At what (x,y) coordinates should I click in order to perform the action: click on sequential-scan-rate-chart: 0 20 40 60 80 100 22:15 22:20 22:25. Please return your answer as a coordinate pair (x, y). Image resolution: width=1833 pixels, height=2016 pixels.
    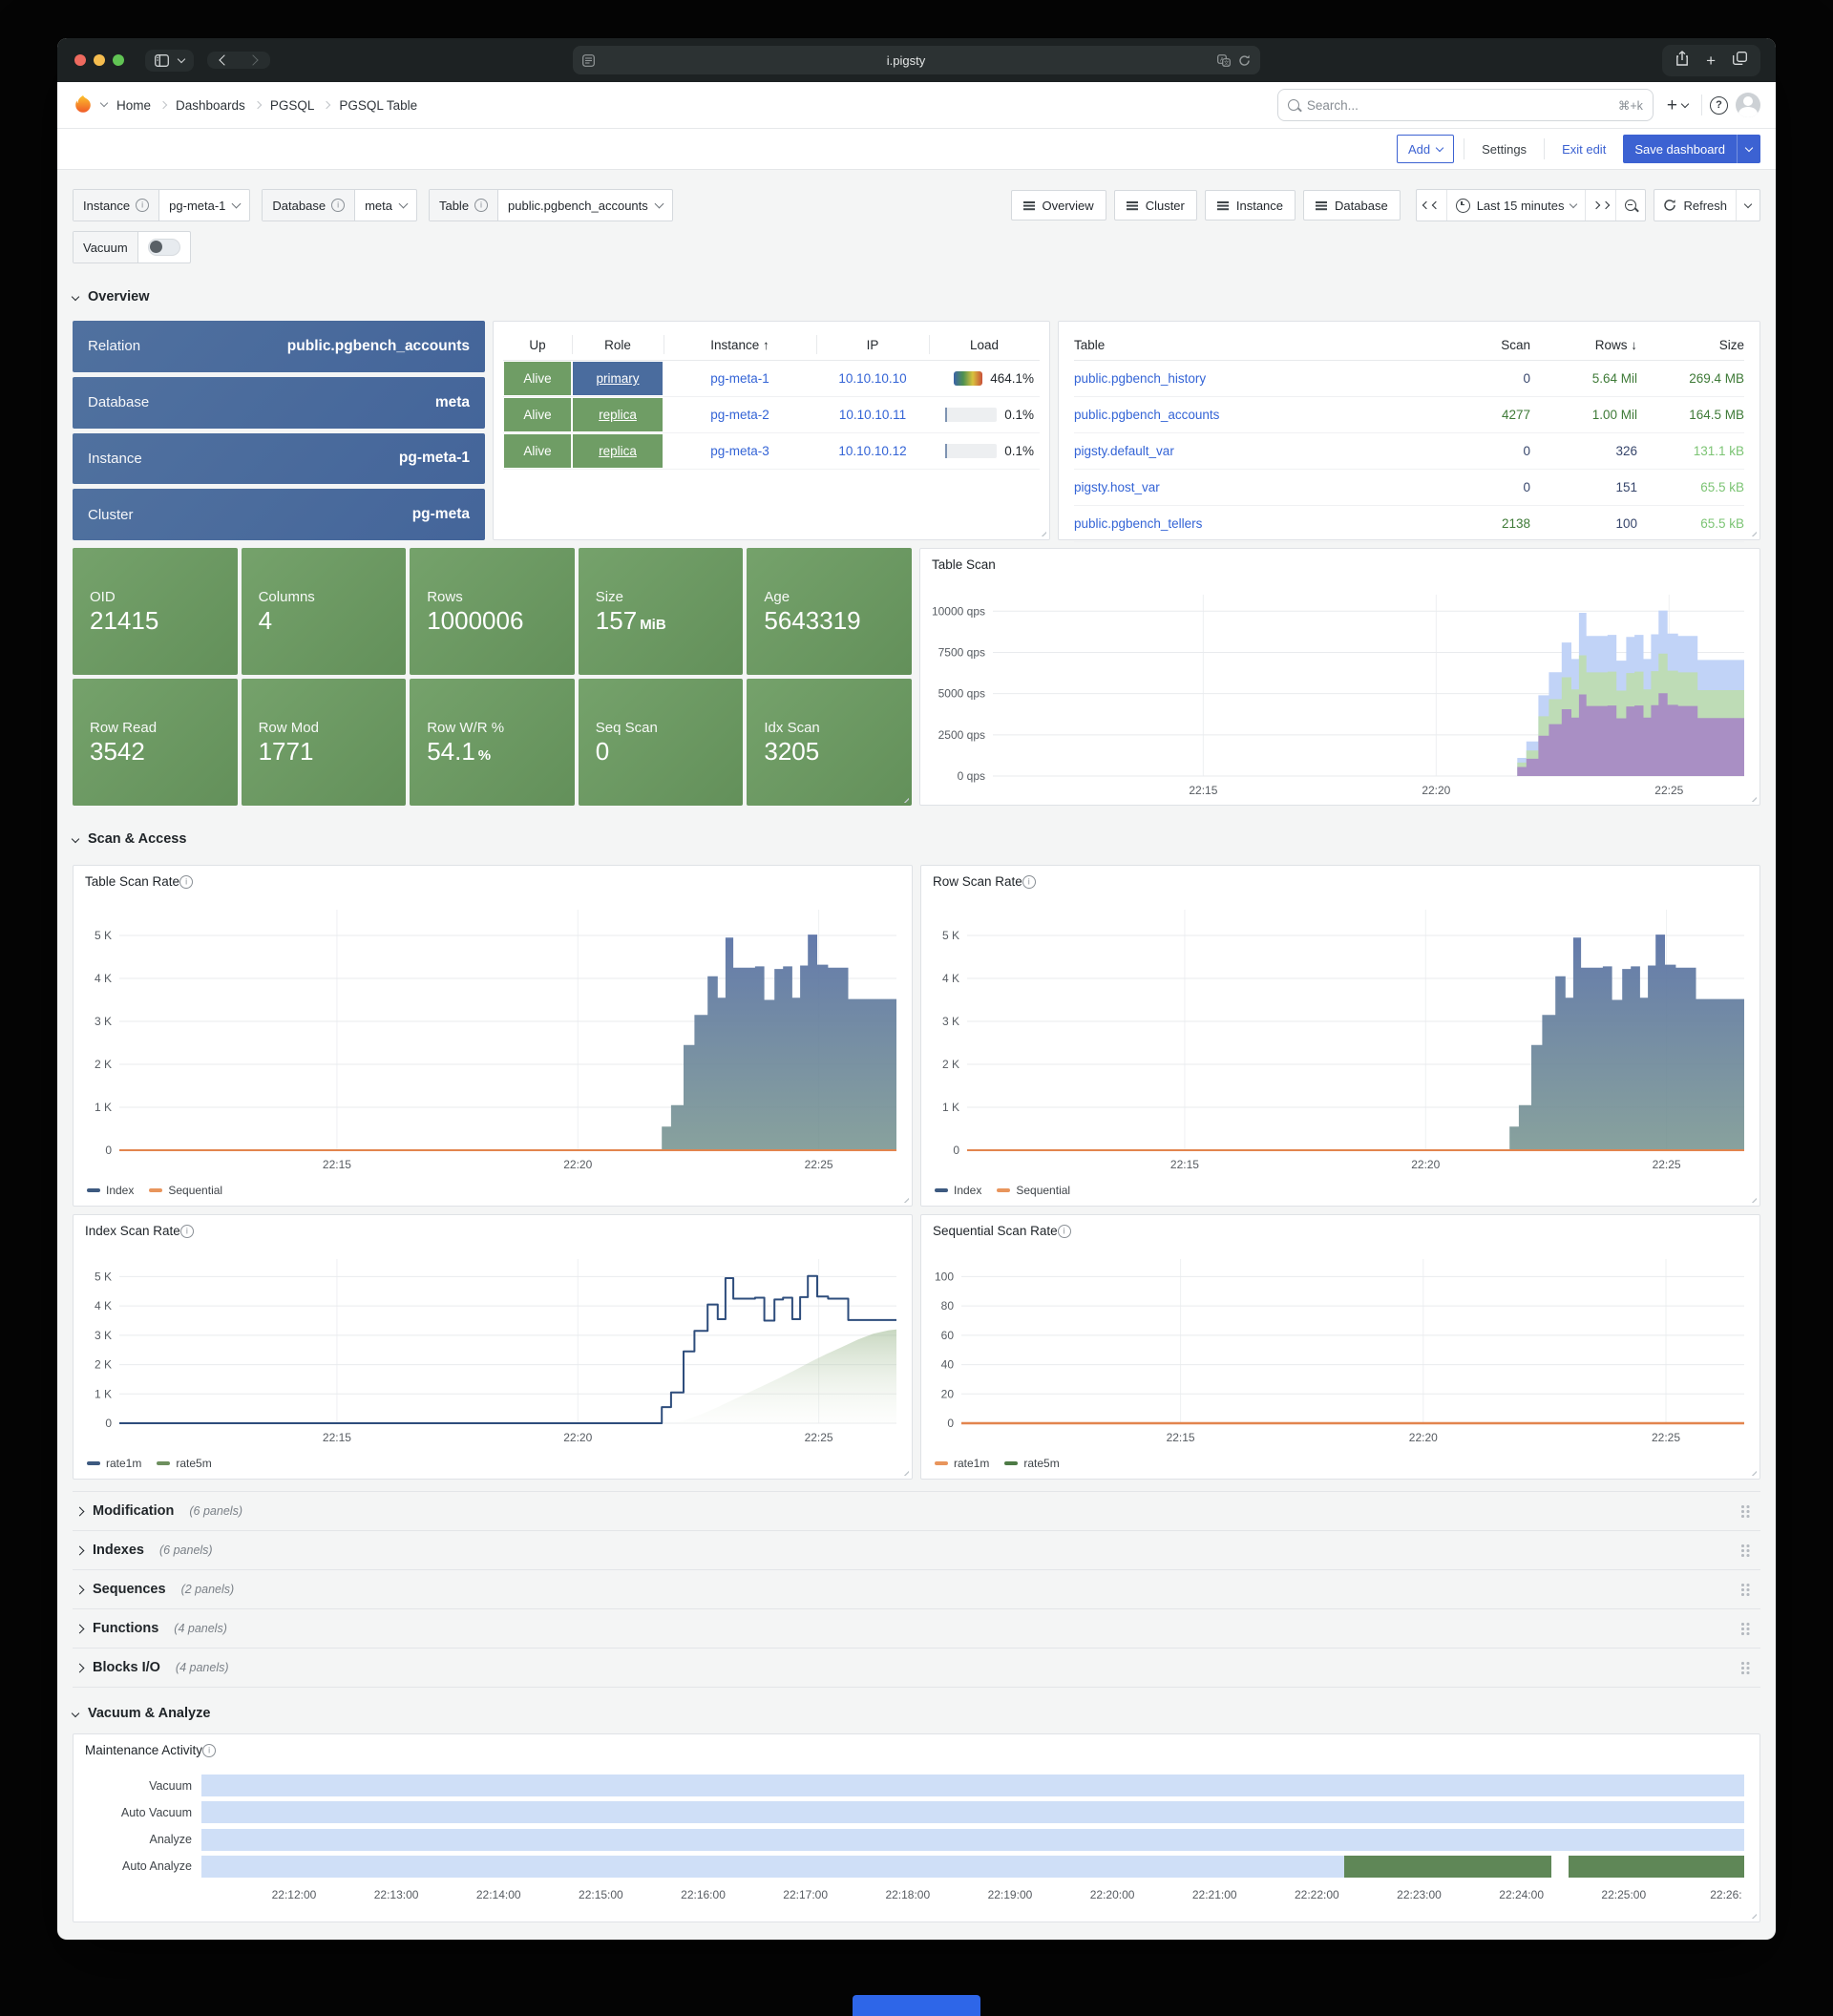
    Looking at the image, I should click on (1341, 1347).